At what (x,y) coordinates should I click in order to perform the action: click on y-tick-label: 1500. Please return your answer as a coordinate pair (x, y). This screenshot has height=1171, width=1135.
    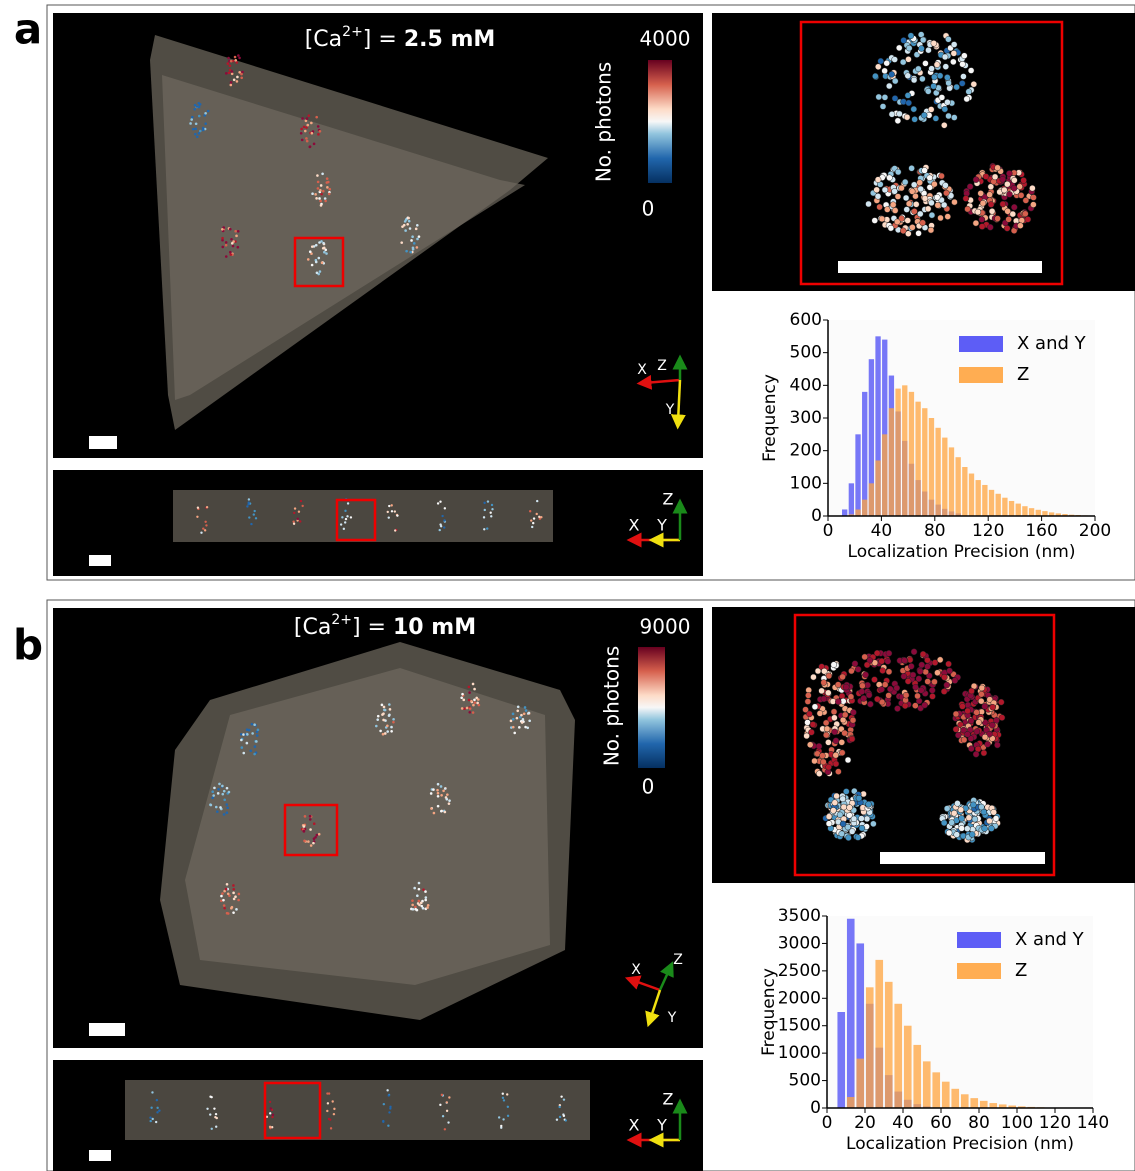
    Looking at the image, I should click on (799, 1026).